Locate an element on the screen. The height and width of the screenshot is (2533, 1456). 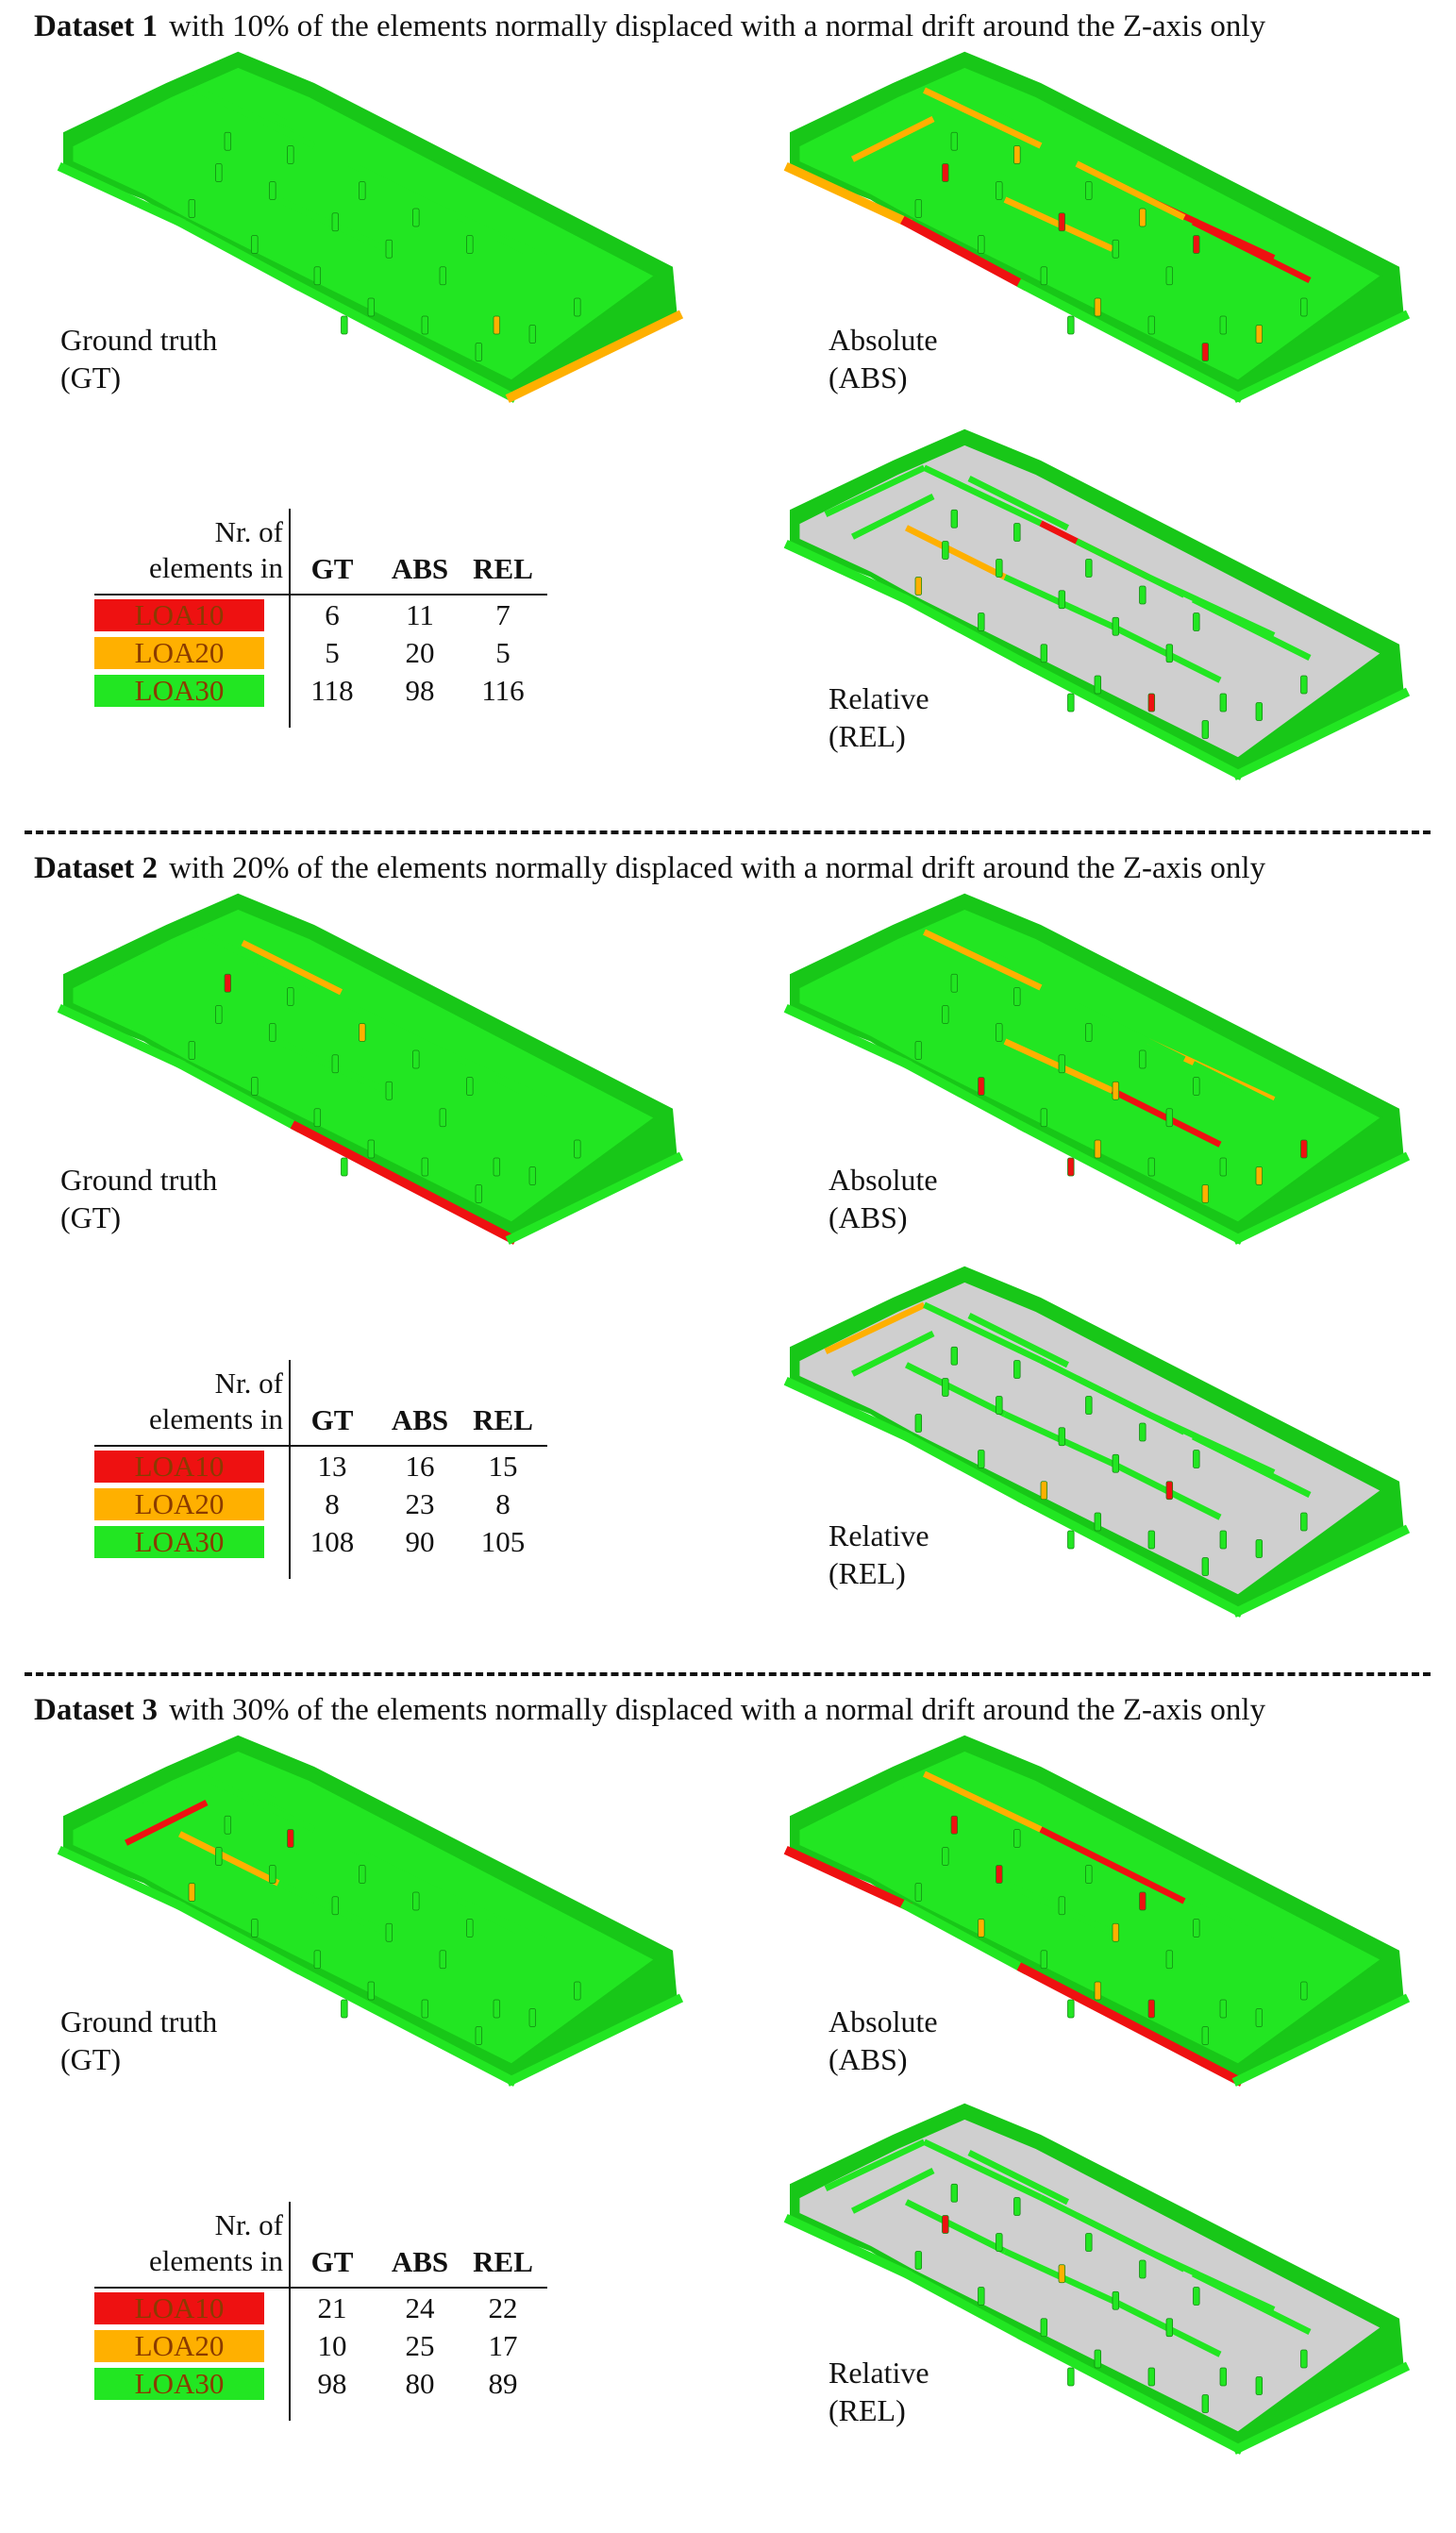
loa30-gt-value: 108 is located at coordinates (332, 1541).